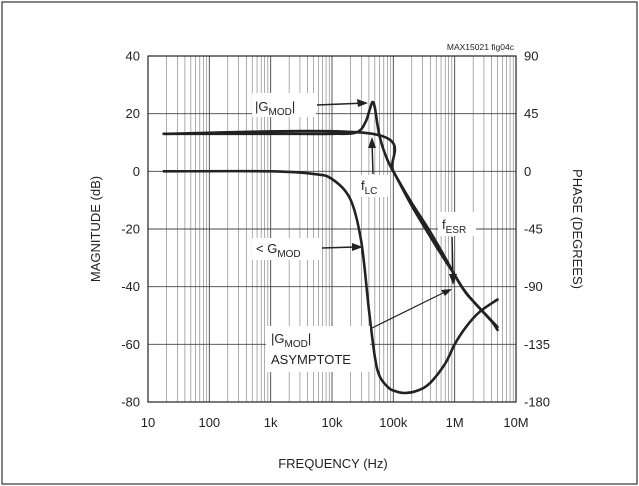 This screenshot has width=639, height=486. I want to click on label-asymptote-tail: |, so click(309, 338).